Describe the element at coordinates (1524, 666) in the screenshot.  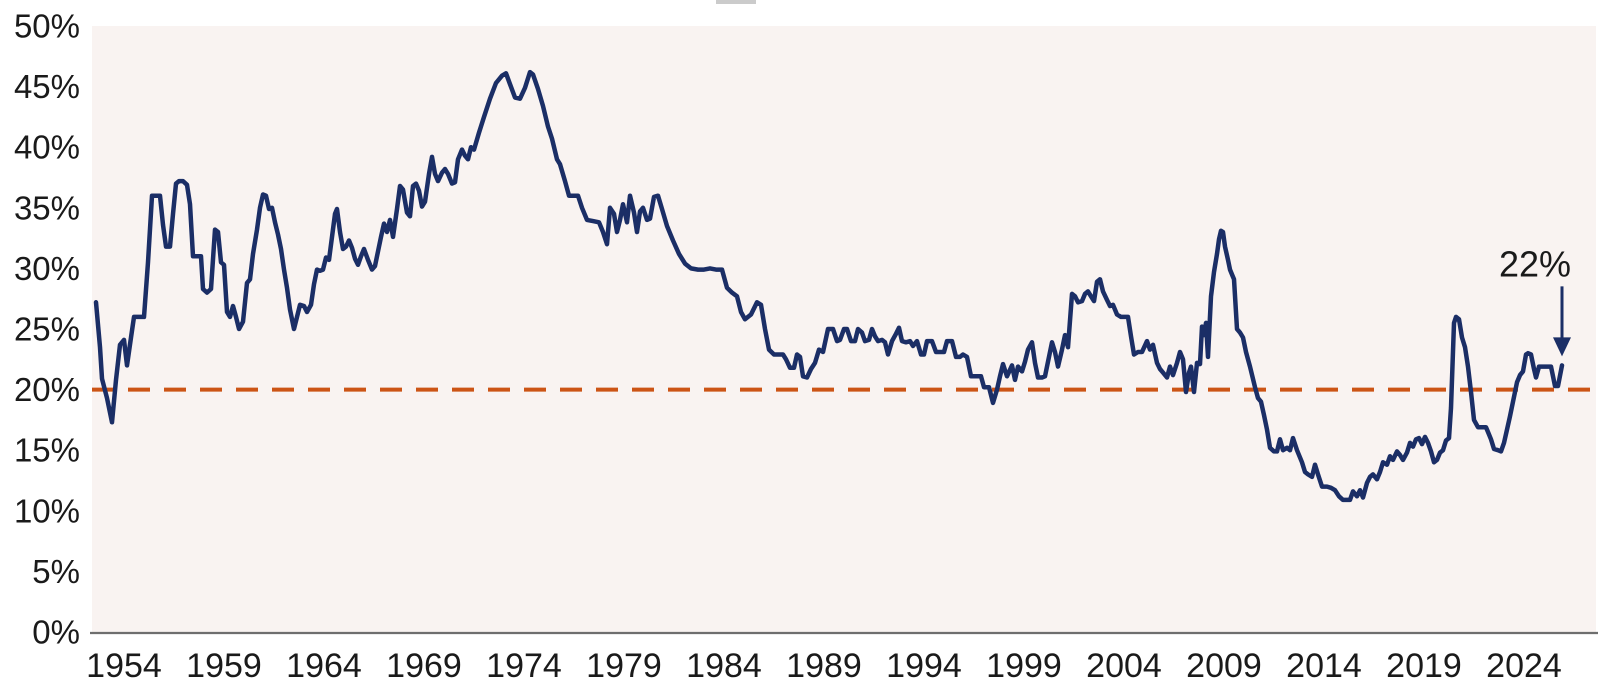
I see `x-tick-label: 2024` at that location.